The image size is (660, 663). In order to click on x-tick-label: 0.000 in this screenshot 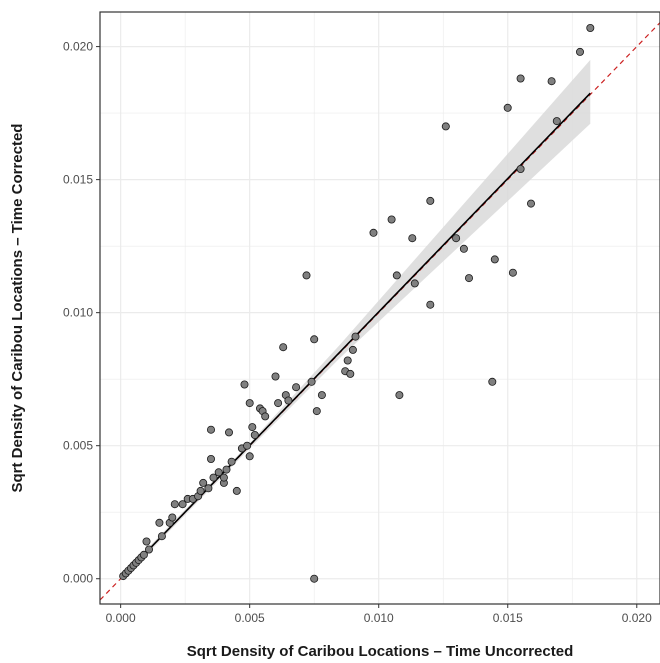, I will do `click(121, 618)`.